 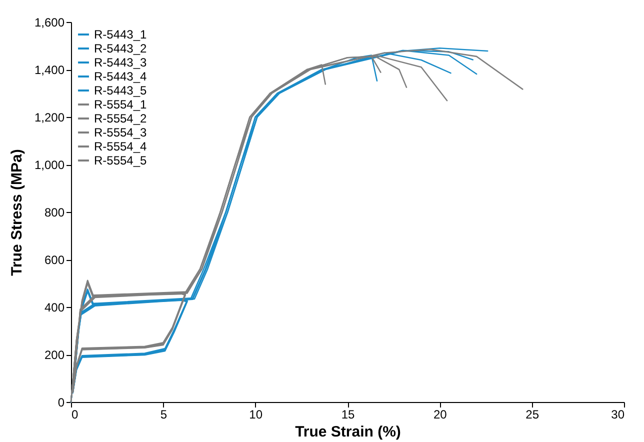 What do you see at coordinates (618, 415) in the screenshot?
I see `x-tick-label: 30` at bounding box center [618, 415].